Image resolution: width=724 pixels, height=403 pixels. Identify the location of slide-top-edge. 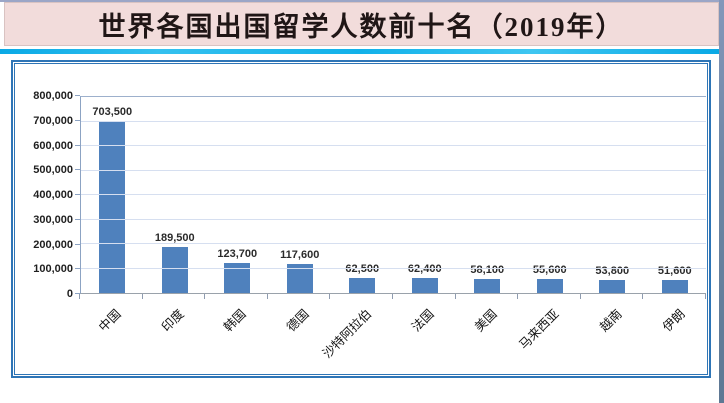
(362, 1).